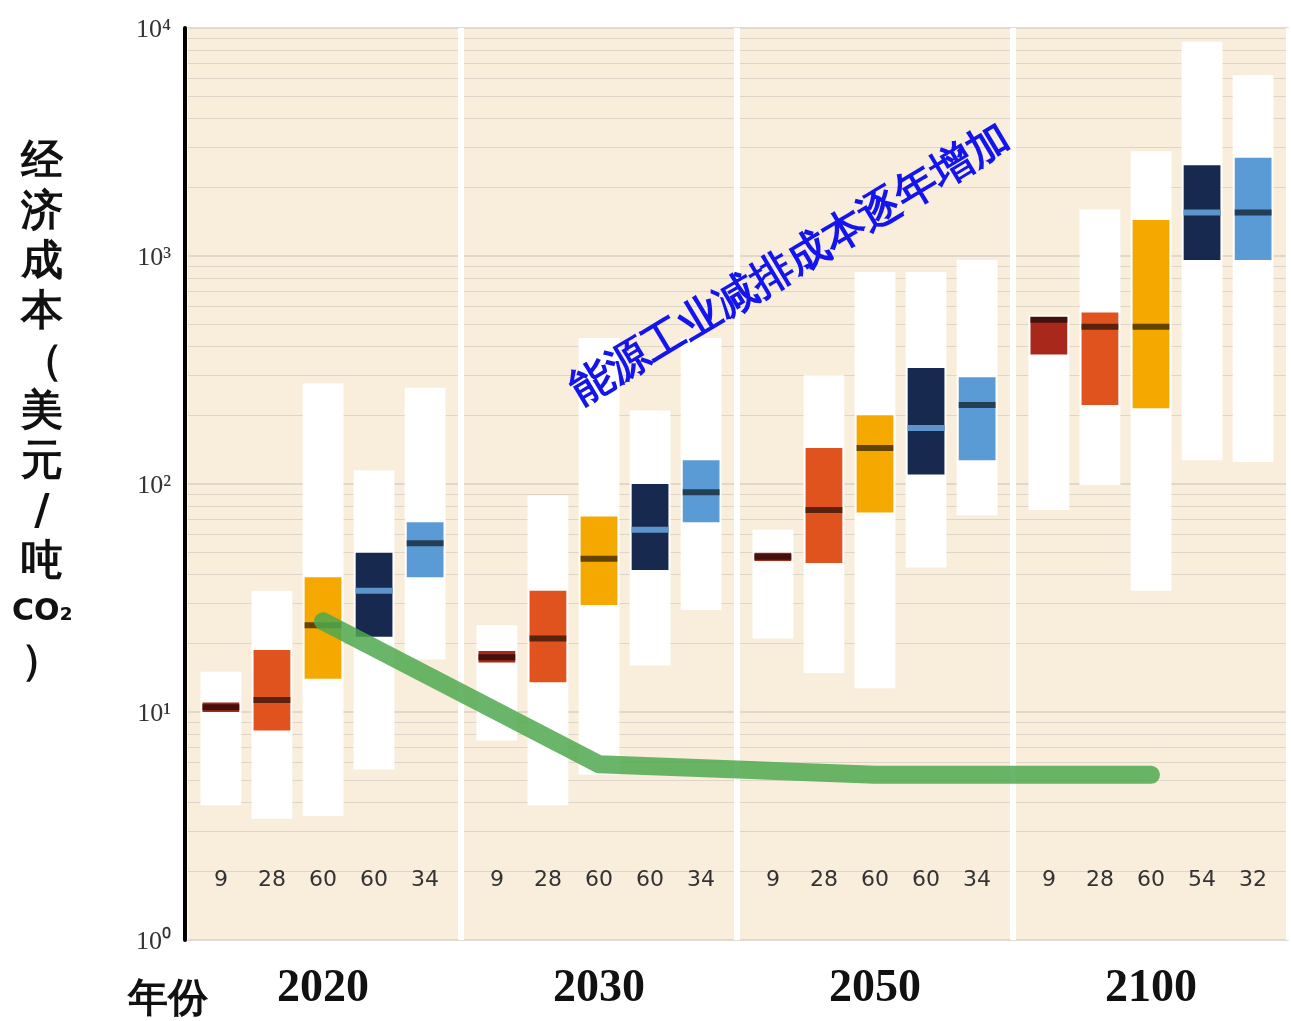 The width and height of the screenshot is (1291, 1021). I want to click on x-tick-label: 2100, so click(1151, 985).